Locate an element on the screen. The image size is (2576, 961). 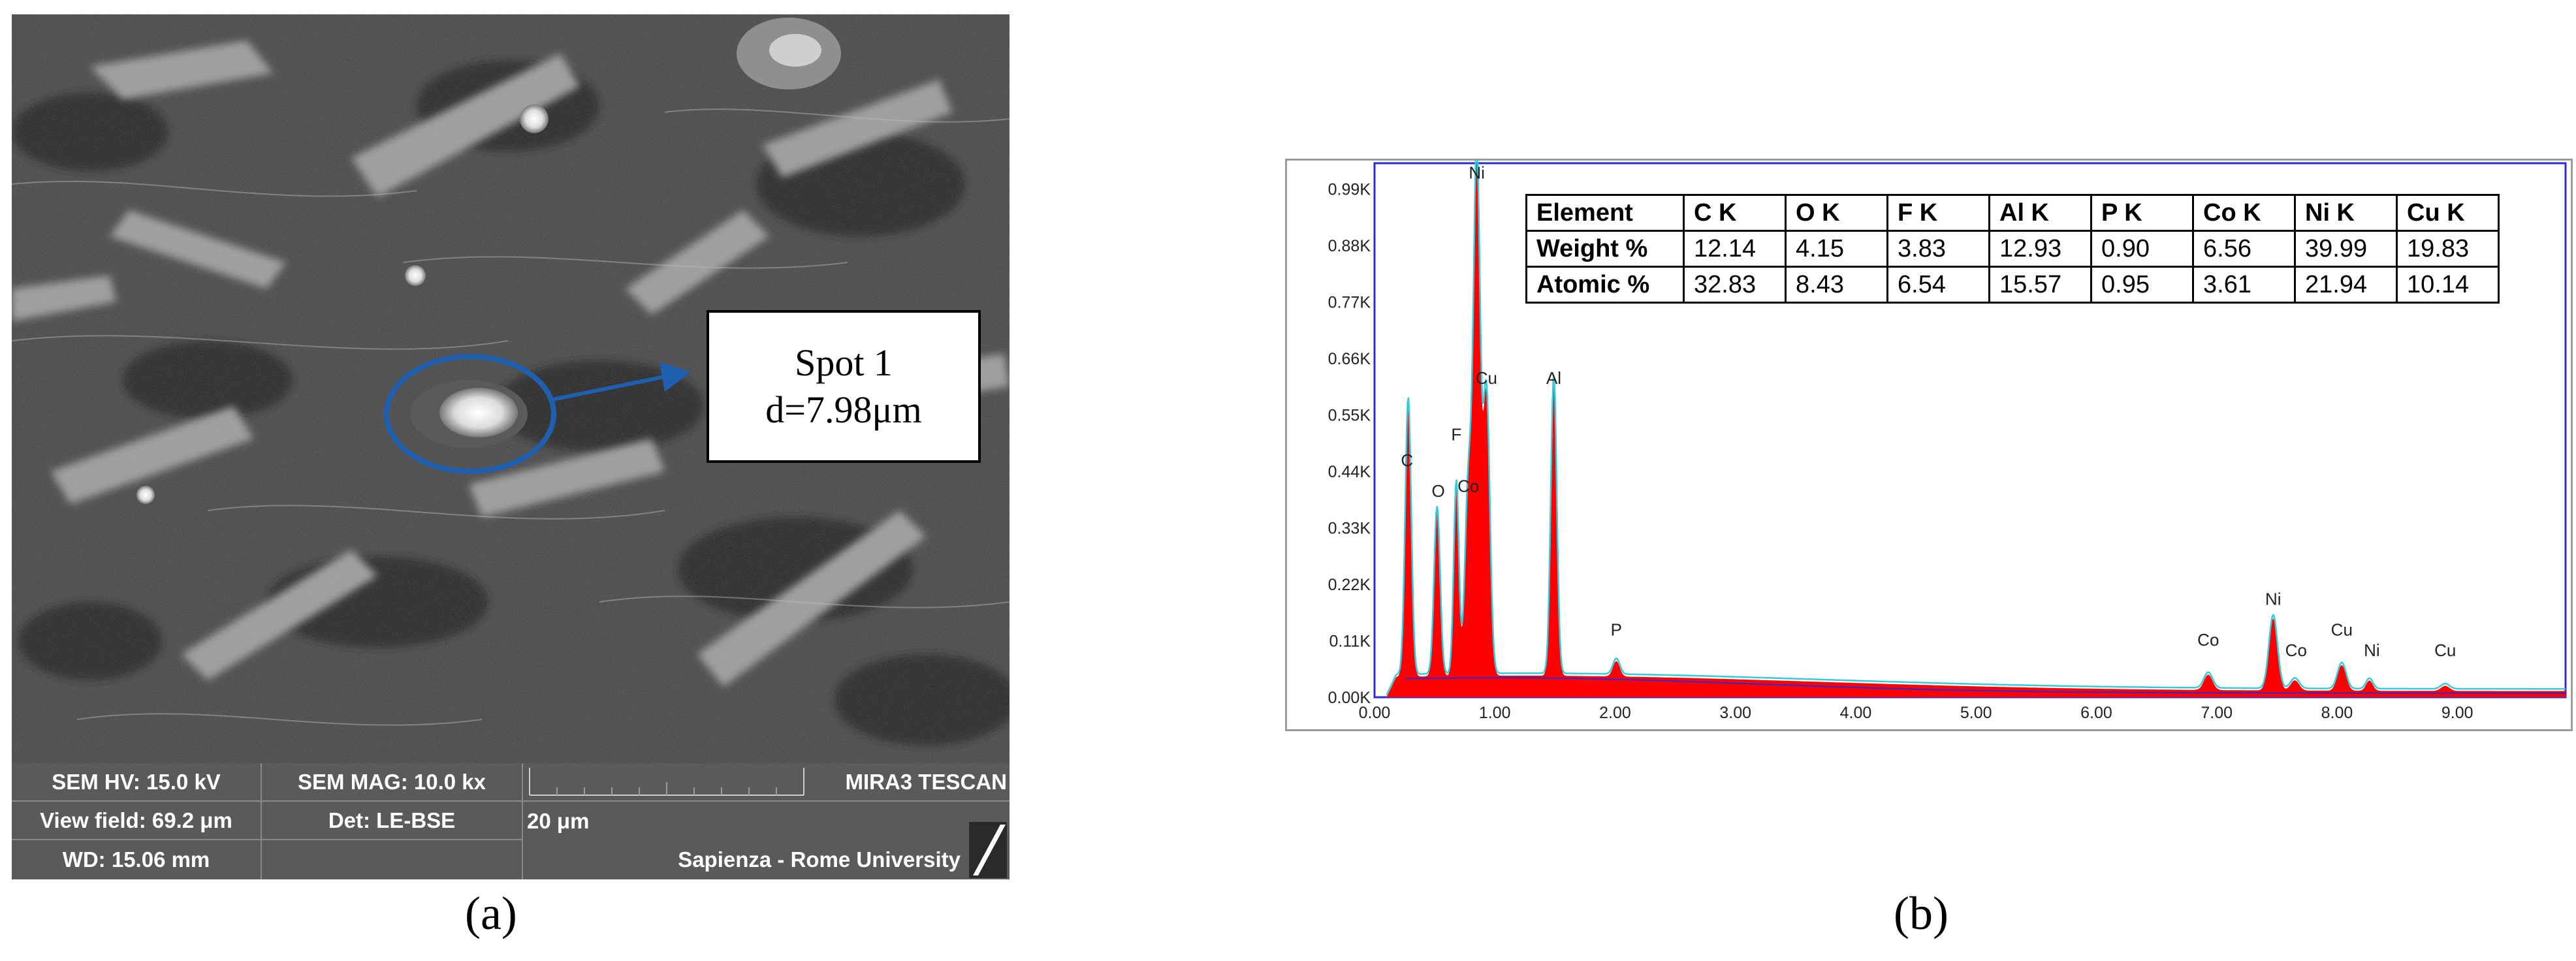
table-header-cell: C K is located at coordinates (1735, 213).